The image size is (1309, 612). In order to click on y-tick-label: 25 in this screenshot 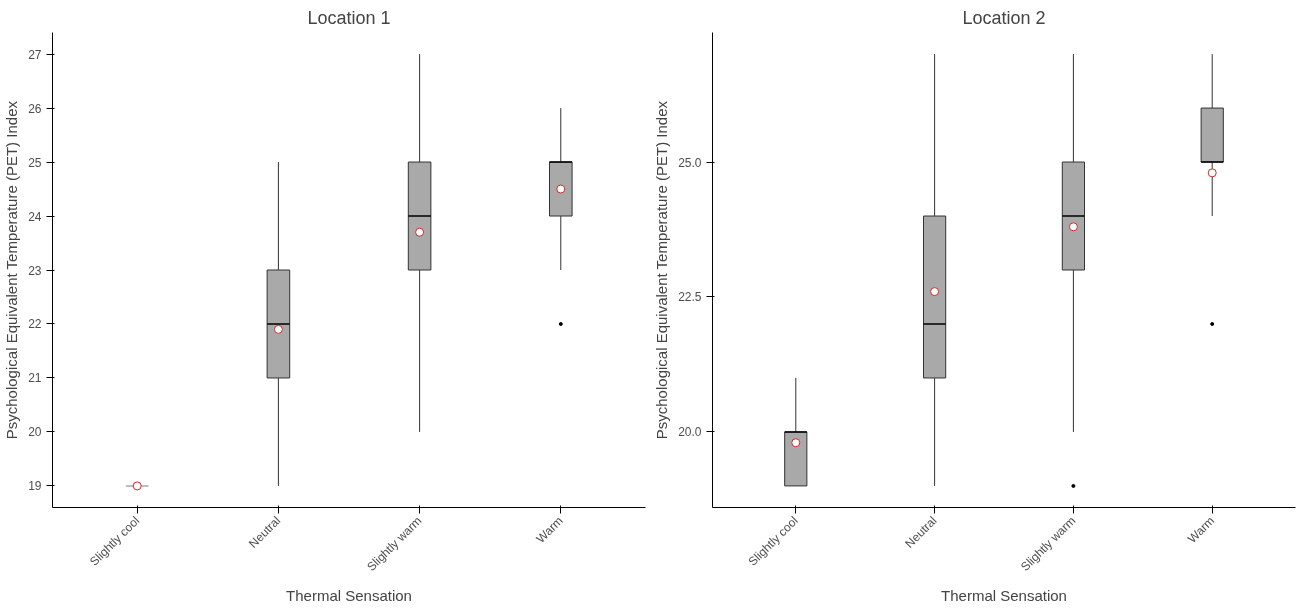, I will do `click(35, 162)`.